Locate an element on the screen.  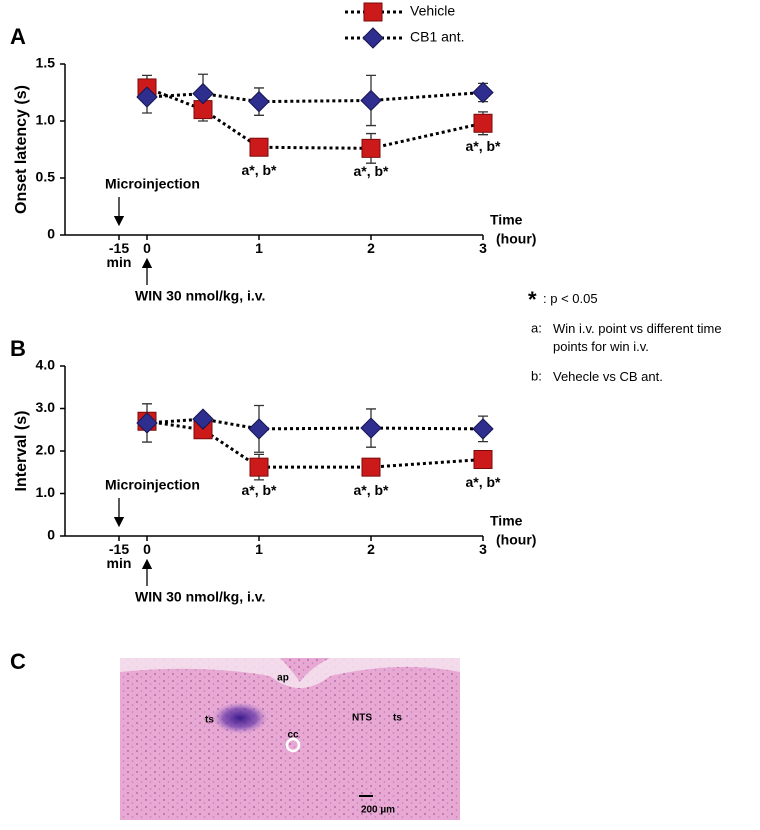
image-label: NTS is located at coordinates (362, 718).